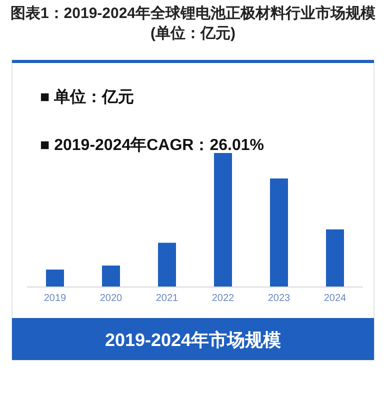  What do you see at coordinates (335, 298) in the screenshot?
I see `x-tick-label: 2024` at bounding box center [335, 298].